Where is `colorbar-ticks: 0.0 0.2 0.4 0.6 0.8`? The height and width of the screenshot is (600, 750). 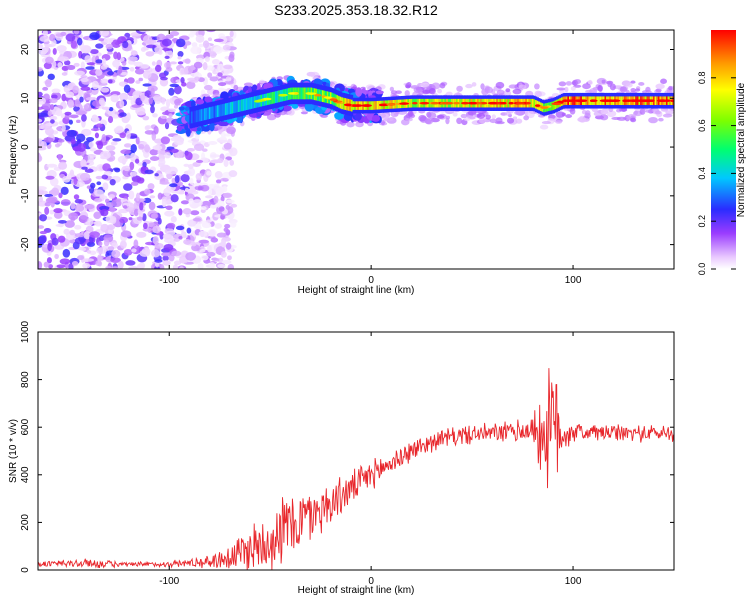
colorbar-ticks: 0.0 0.2 0.4 0.6 0.8 is located at coordinates (716, 174).